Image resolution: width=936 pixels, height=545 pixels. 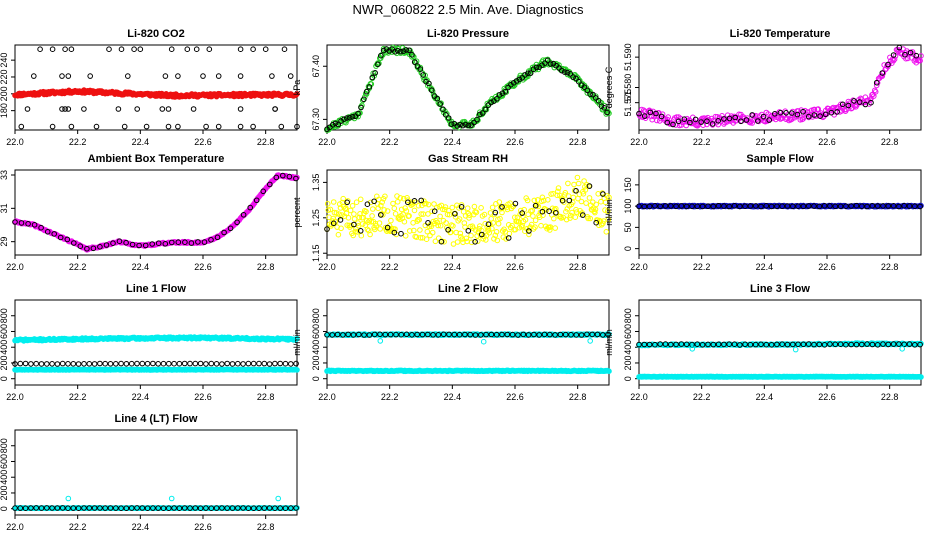 I want to click on series-ambient-box-temperature, so click(x=156, y=212).